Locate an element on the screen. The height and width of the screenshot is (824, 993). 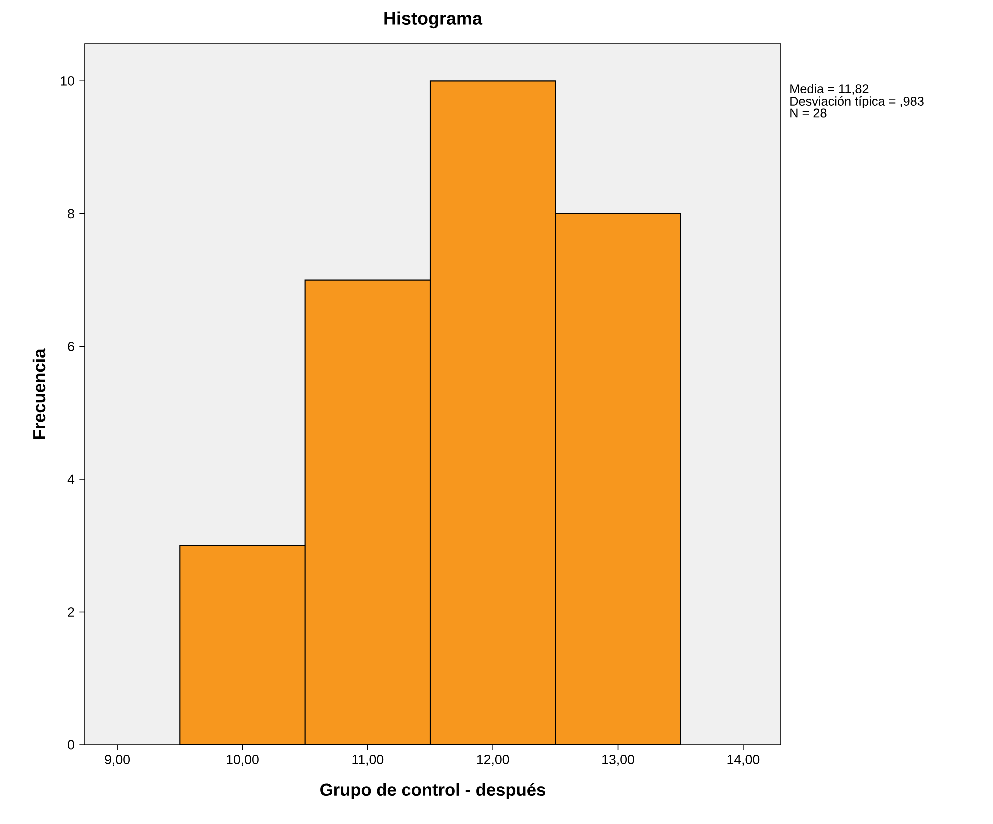
text: Media = 11,82 is located at coordinates (829, 90).